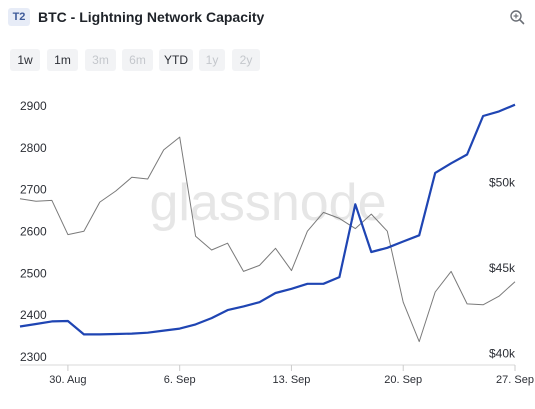 This screenshot has height=409, width=535. I want to click on y-right-tick-label: $50k, so click(502, 182).